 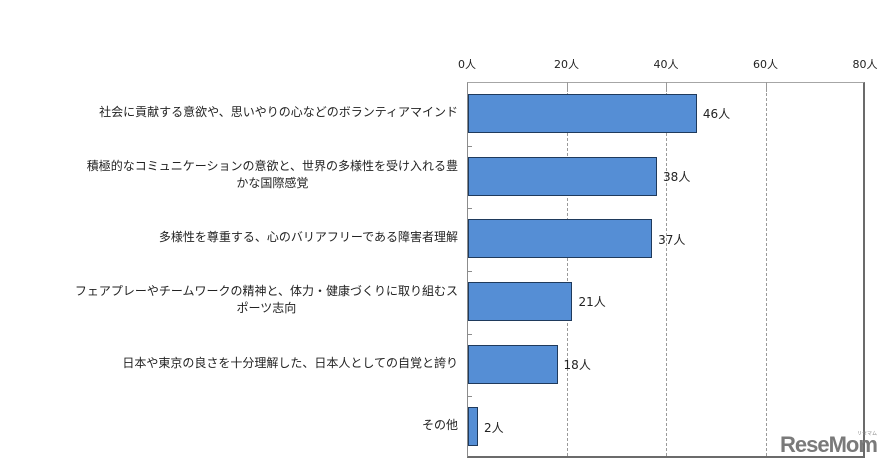 What do you see at coordinates (867, 434) in the screenshot?
I see `resemom-logo-sub: リセマム` at bounding box center [867, 434].